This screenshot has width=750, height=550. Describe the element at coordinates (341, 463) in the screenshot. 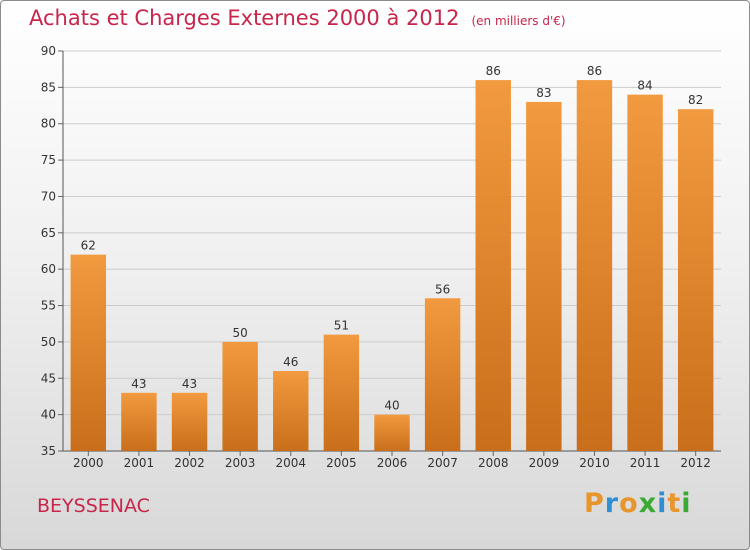

I see `x-tick-label: 2005` at that location.